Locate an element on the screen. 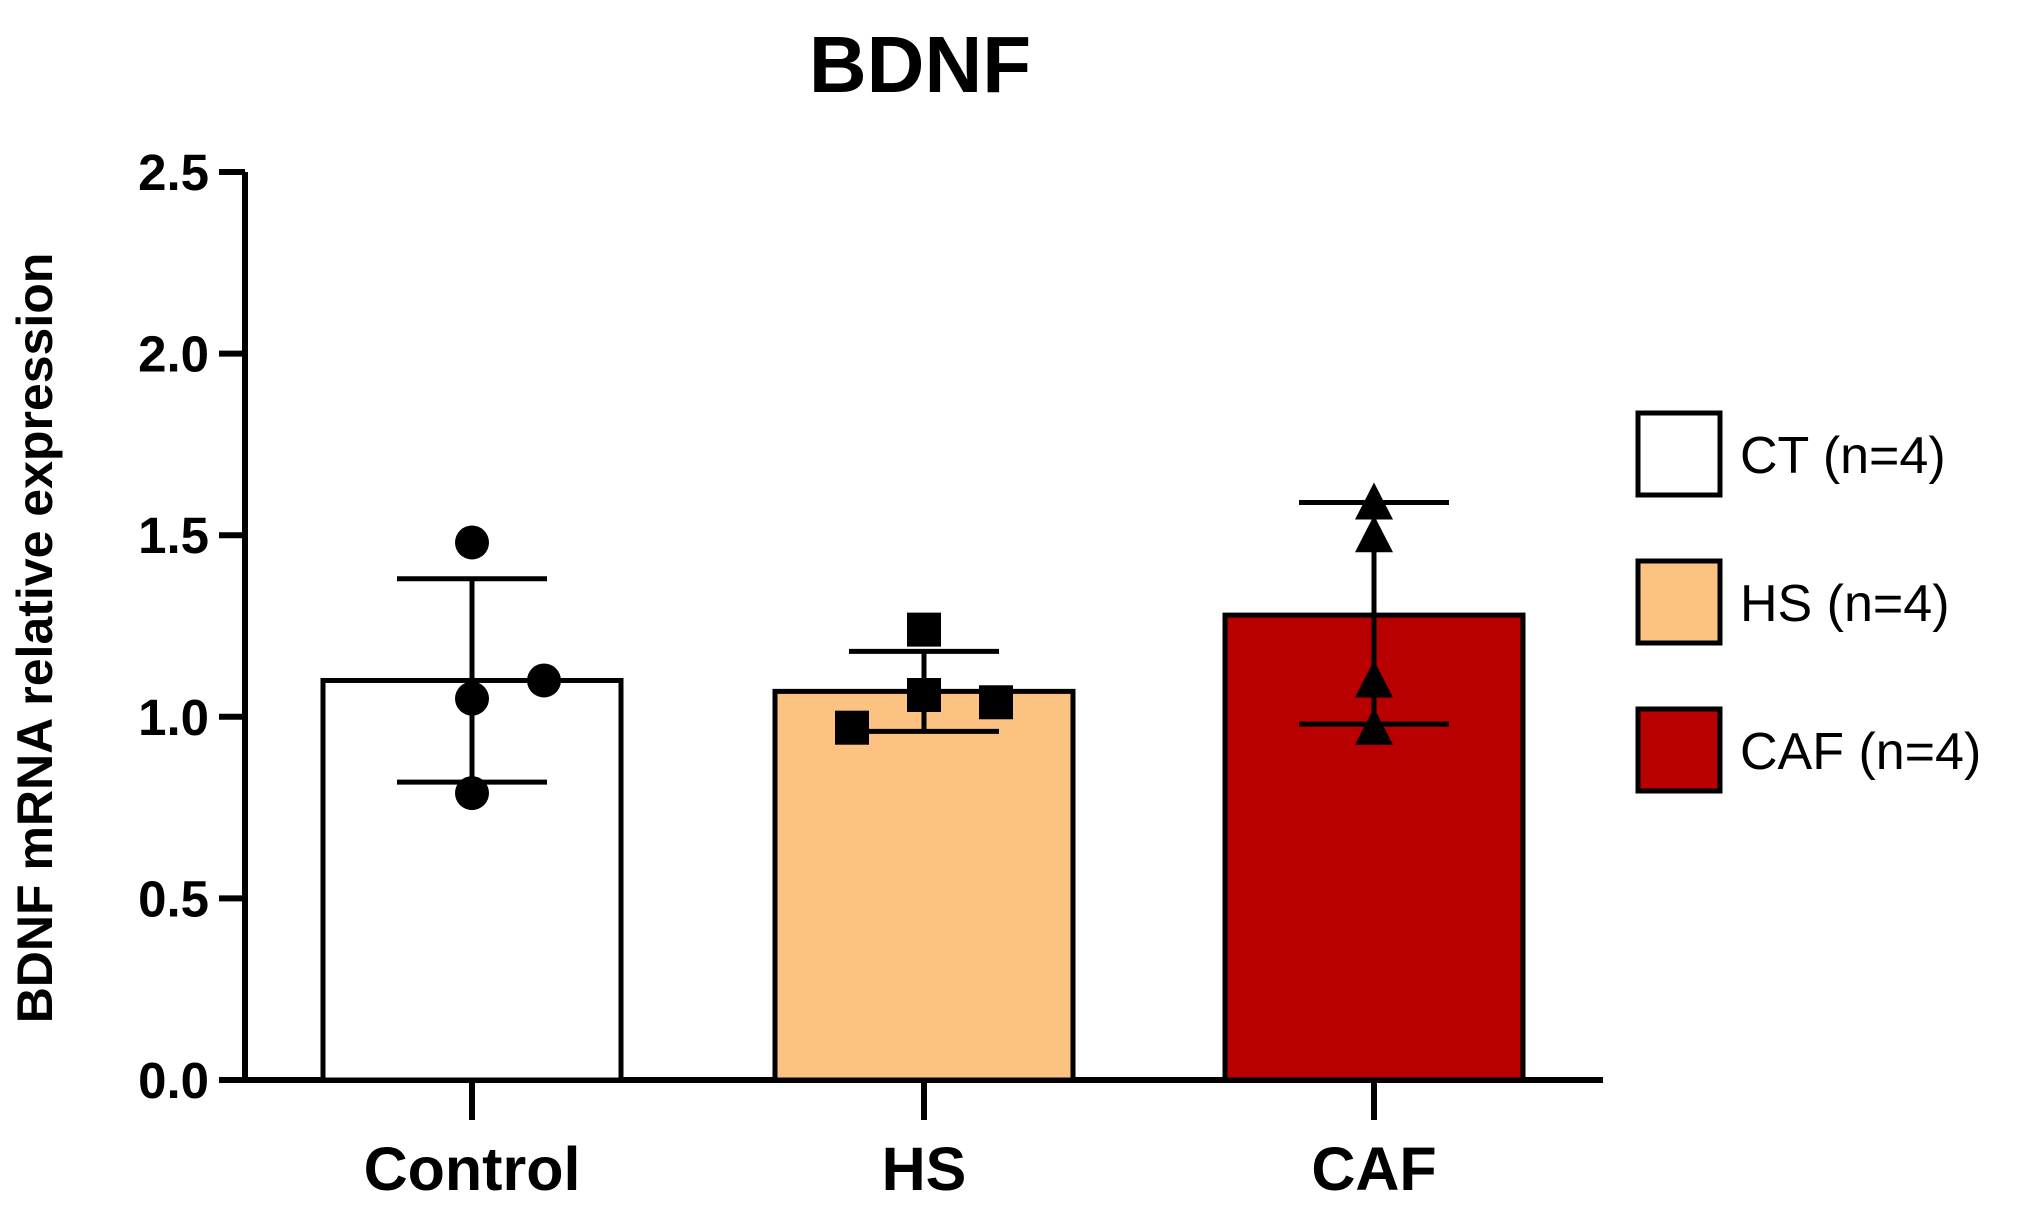 The height and width of the screenshot is (1231, 2043). y-tick-label: 1.0 is located at coordinates (173, 717).